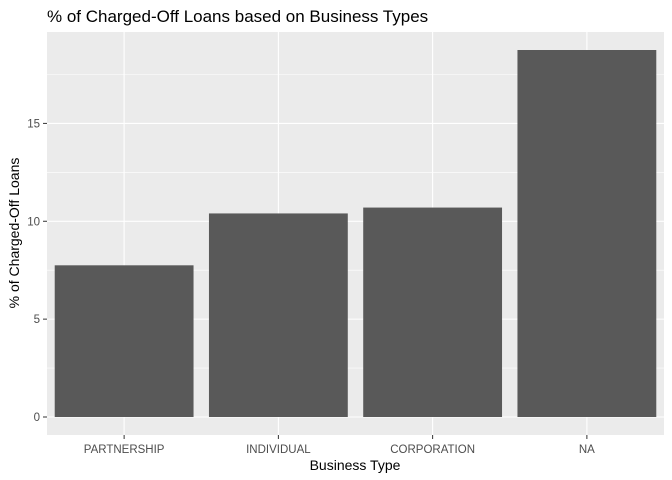 Image resolution: width=672 pixels, height=480 pixels. Describe the element at coordinates (124, 450) in the screenshot. I see `x-tick-label: PARTNERSHIP` at that location.